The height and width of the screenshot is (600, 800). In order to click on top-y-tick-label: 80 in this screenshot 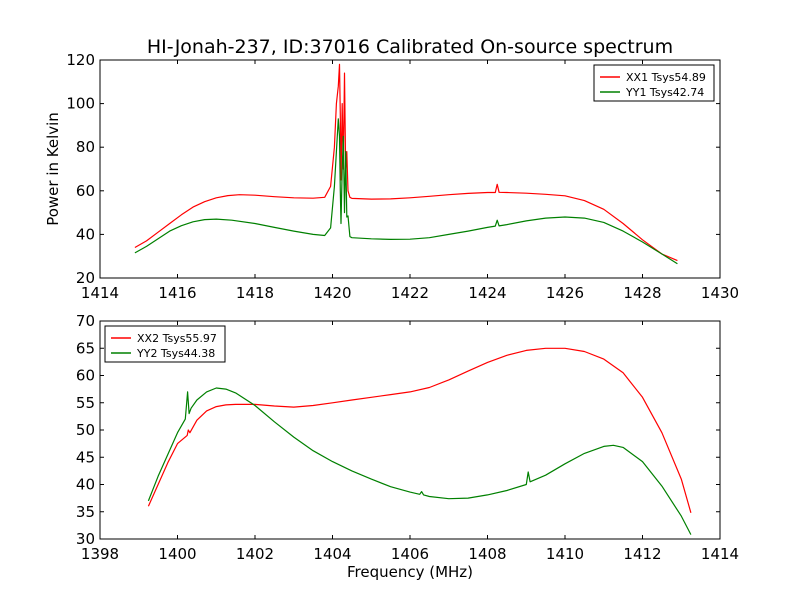, I will do `click(85, 147)`.